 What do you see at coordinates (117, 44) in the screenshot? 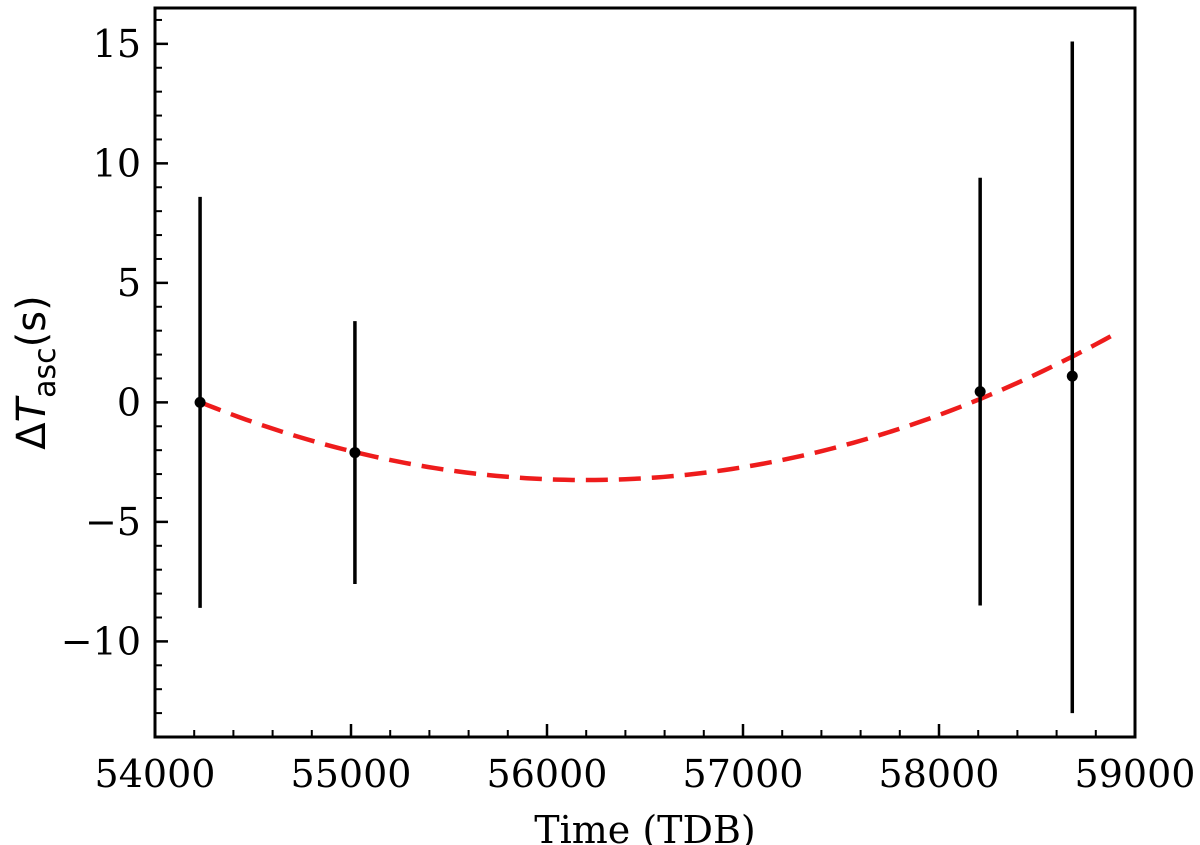
I see `y-tick-label: 15` at bounding box center [117, 44].